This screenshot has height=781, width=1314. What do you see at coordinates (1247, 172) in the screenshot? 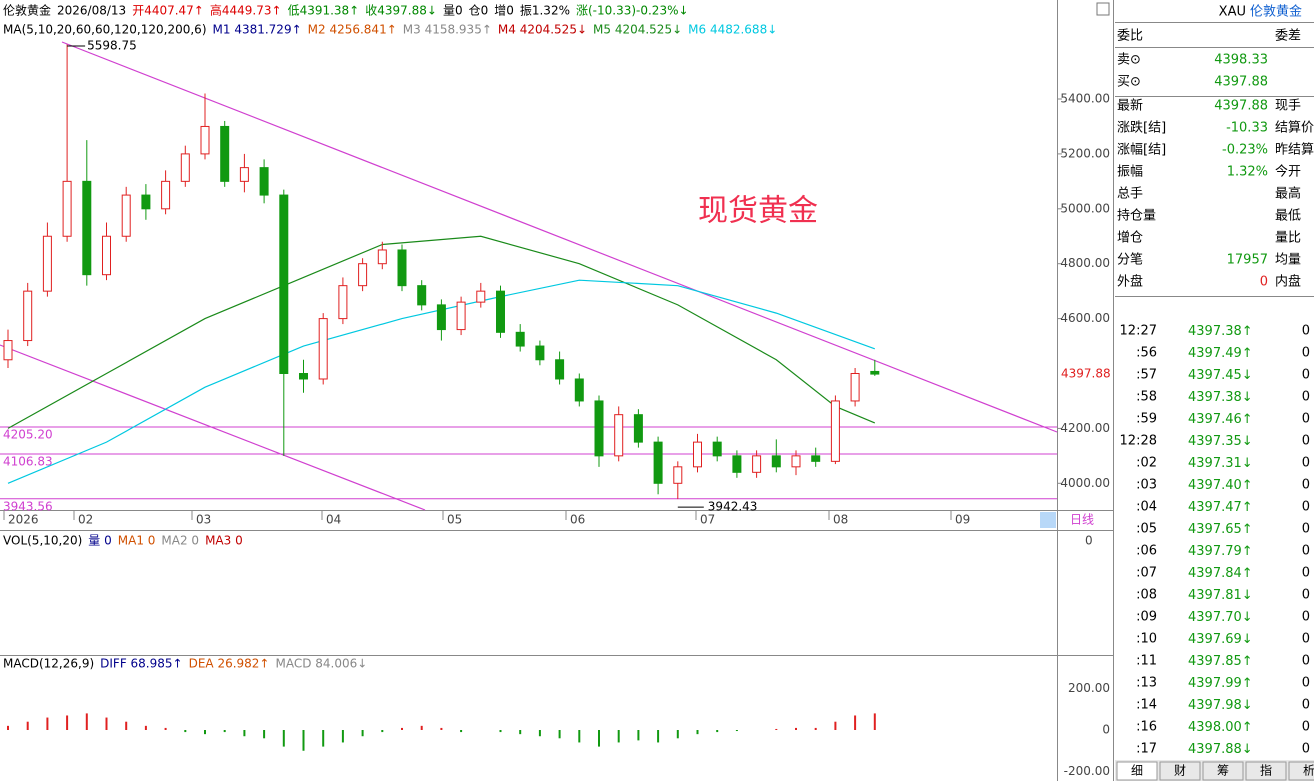
I see `quote-value: 1.32%` at bounding box center [1247, 172].